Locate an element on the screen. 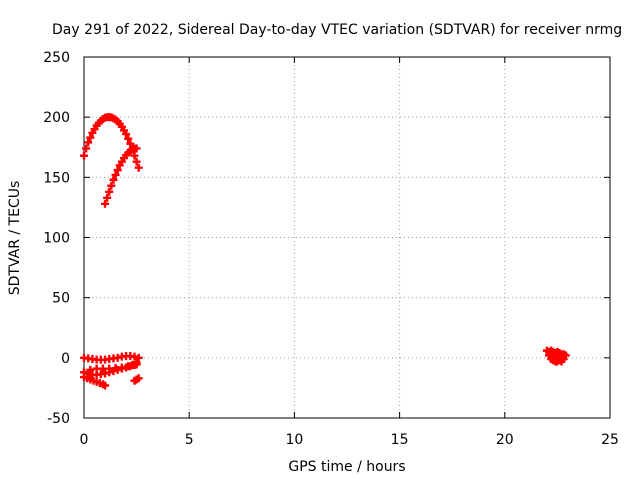 This screenshot has height=480, width=640. y-axis-label: SDTVAR / TECUs is located at coordinates (15, 238).